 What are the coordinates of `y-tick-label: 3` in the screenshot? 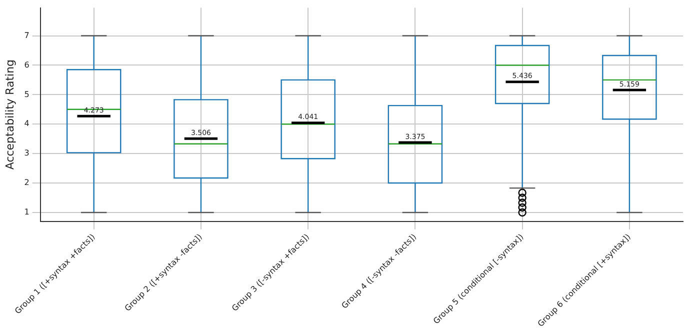 It's located at (27, 153).